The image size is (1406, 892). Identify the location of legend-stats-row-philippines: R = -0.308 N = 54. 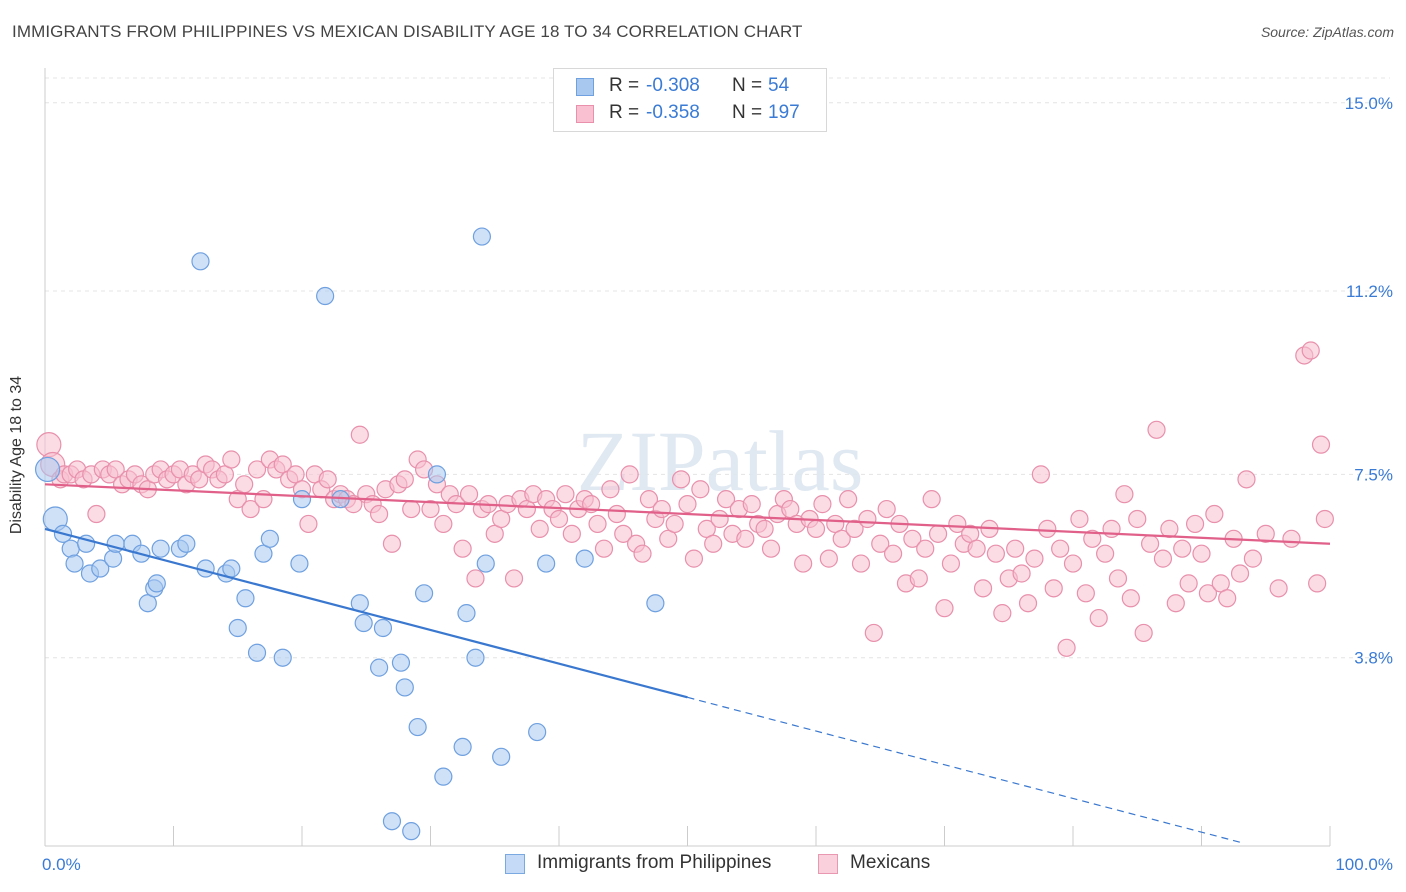
(690, 87).